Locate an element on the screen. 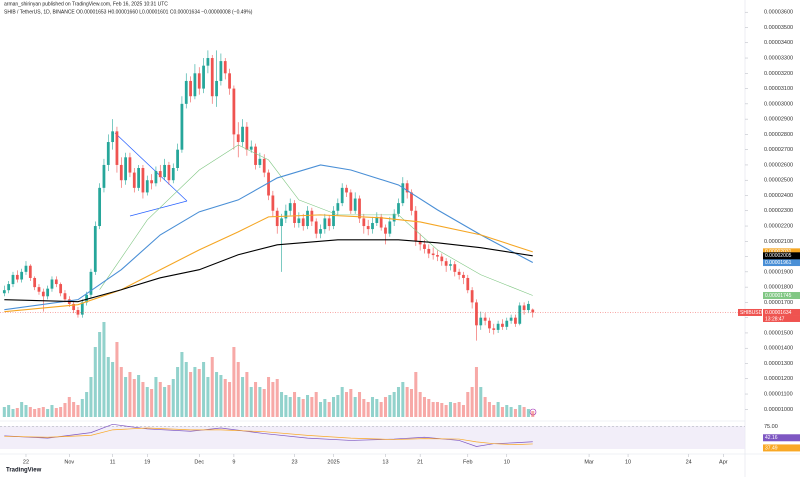  x-tick-label: 21 is located at coordinates (420, 462).